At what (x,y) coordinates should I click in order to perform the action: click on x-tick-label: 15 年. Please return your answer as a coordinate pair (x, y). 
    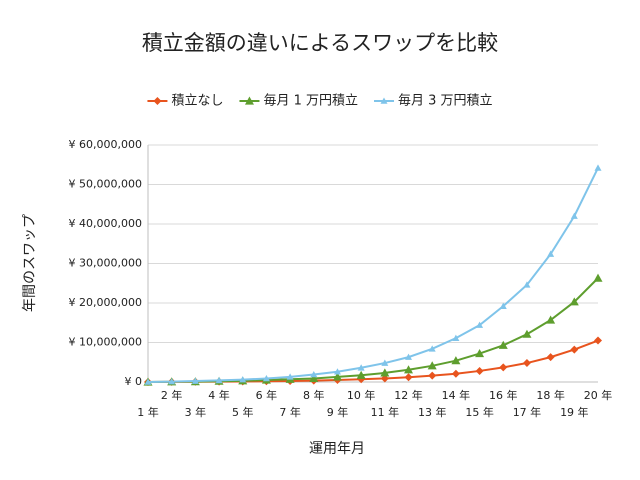
    Looking at the image, I should click on (479, 412).